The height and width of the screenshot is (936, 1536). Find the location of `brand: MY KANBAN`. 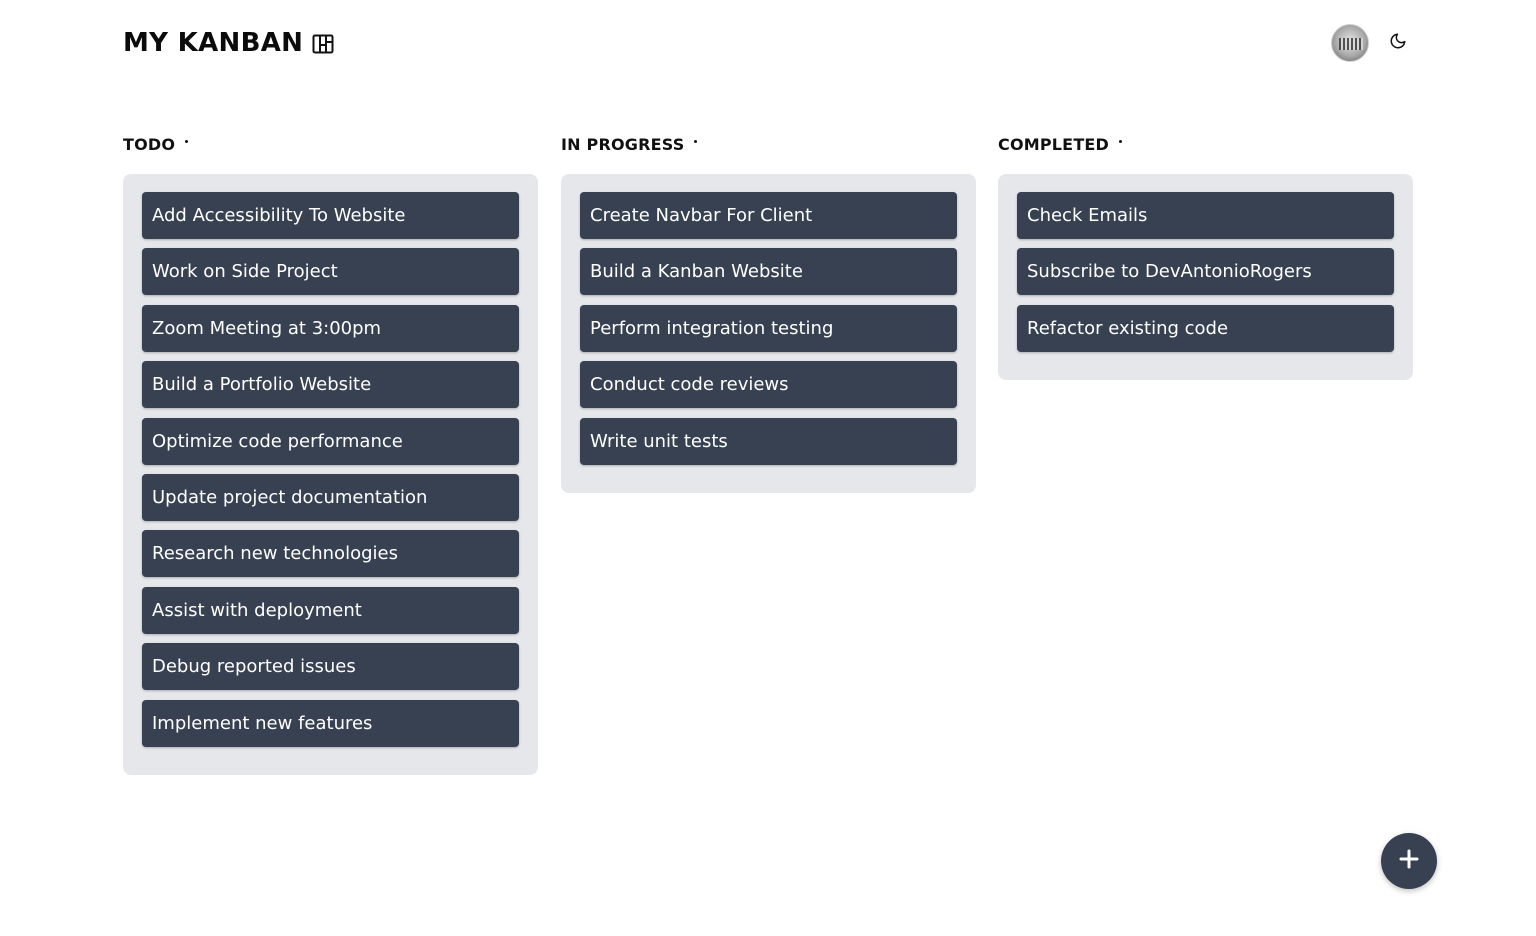

brand: MY KANBAN is located at coordinates (228, 43).